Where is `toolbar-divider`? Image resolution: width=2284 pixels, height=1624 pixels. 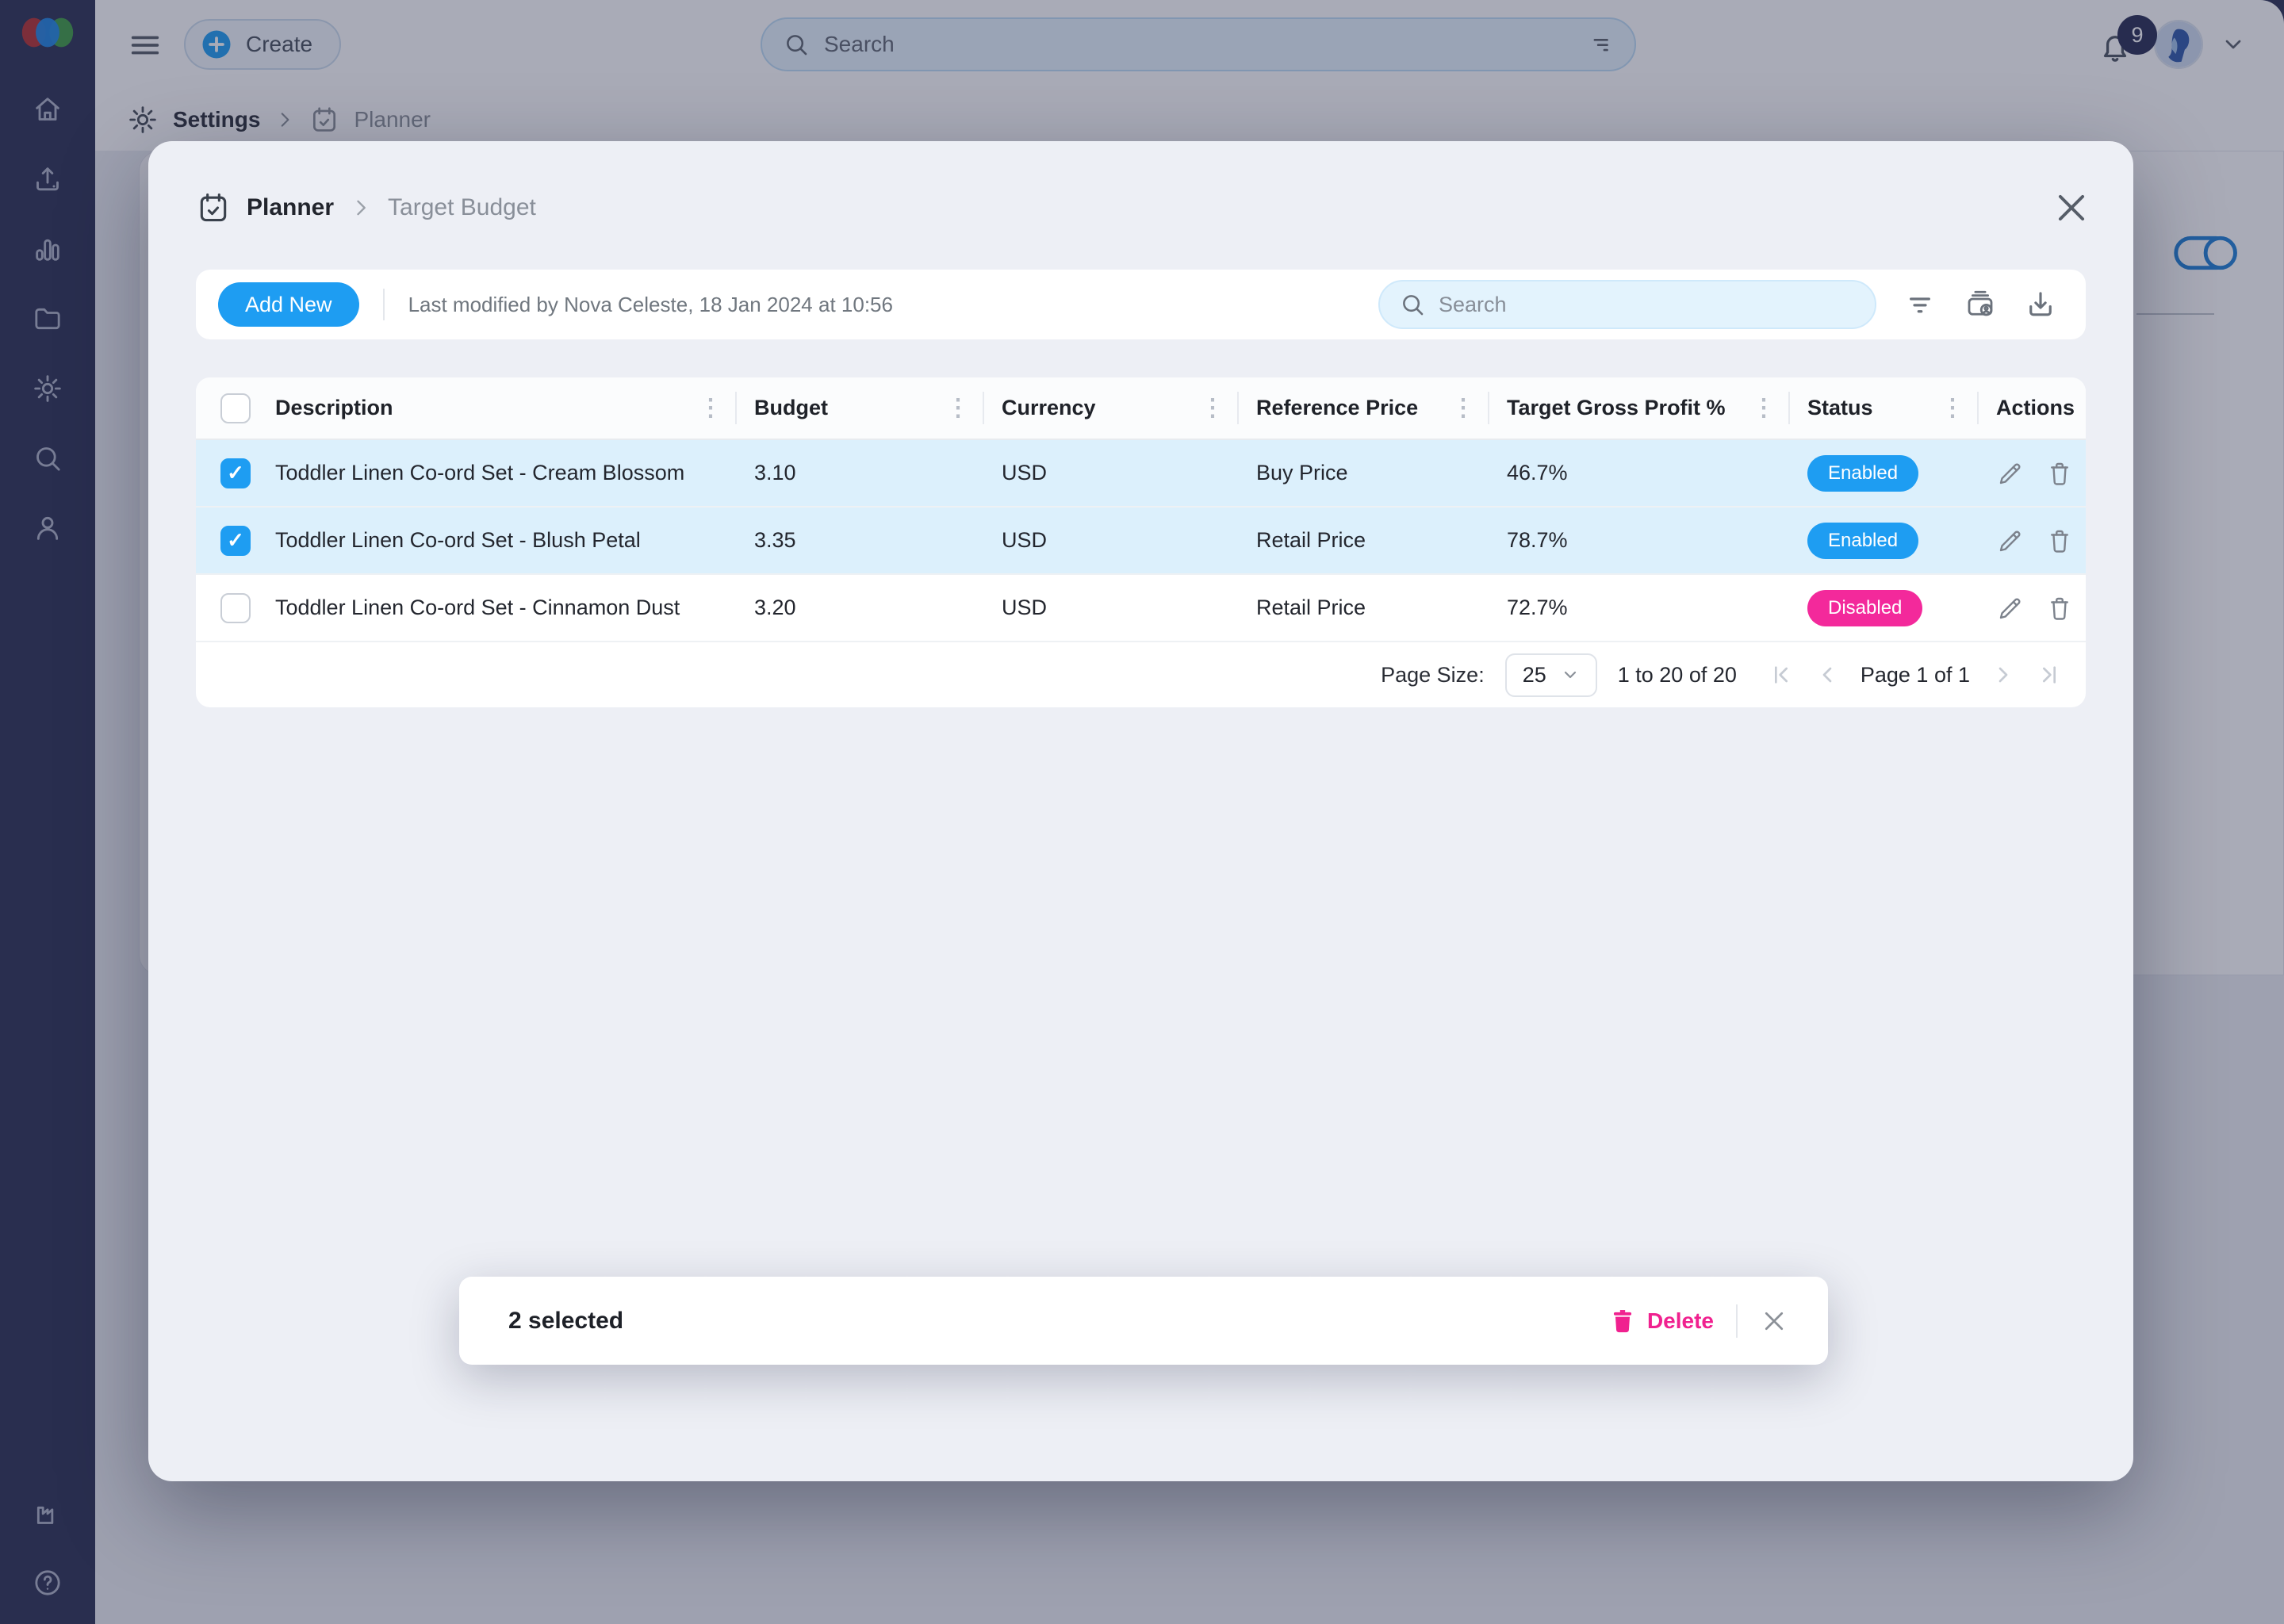 toolbar-divider is located at coordinates (383, 304).